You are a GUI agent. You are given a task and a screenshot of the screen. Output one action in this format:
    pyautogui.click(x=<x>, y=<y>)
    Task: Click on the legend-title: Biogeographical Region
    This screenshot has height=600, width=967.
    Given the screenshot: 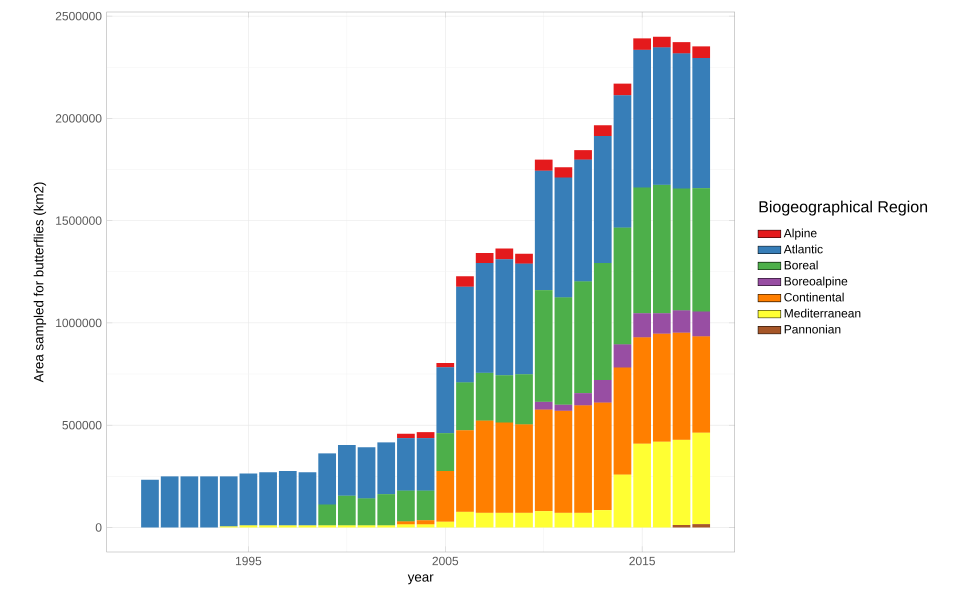 What is the action you would take?
    pyautogui.click(x=844, y=208)
    